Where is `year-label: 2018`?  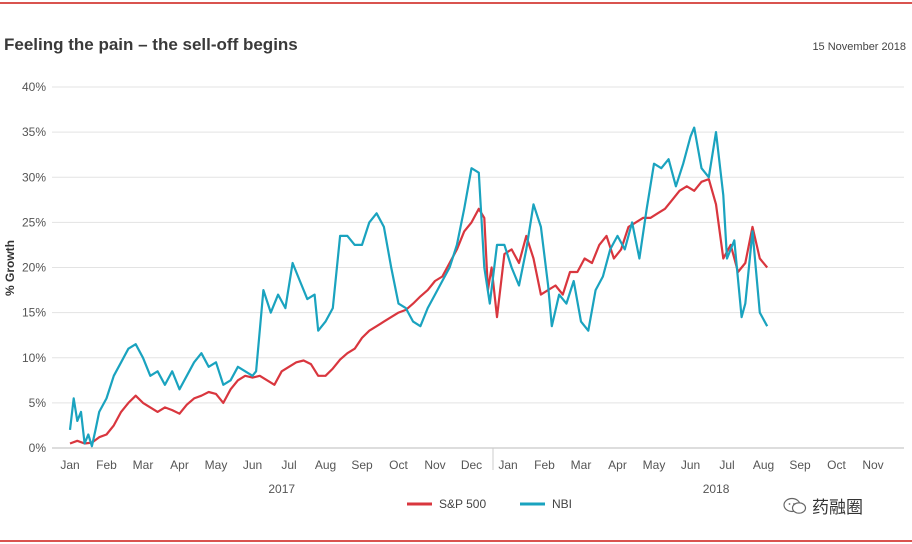
year-label: 2018 is located at coordinates (716, 489).